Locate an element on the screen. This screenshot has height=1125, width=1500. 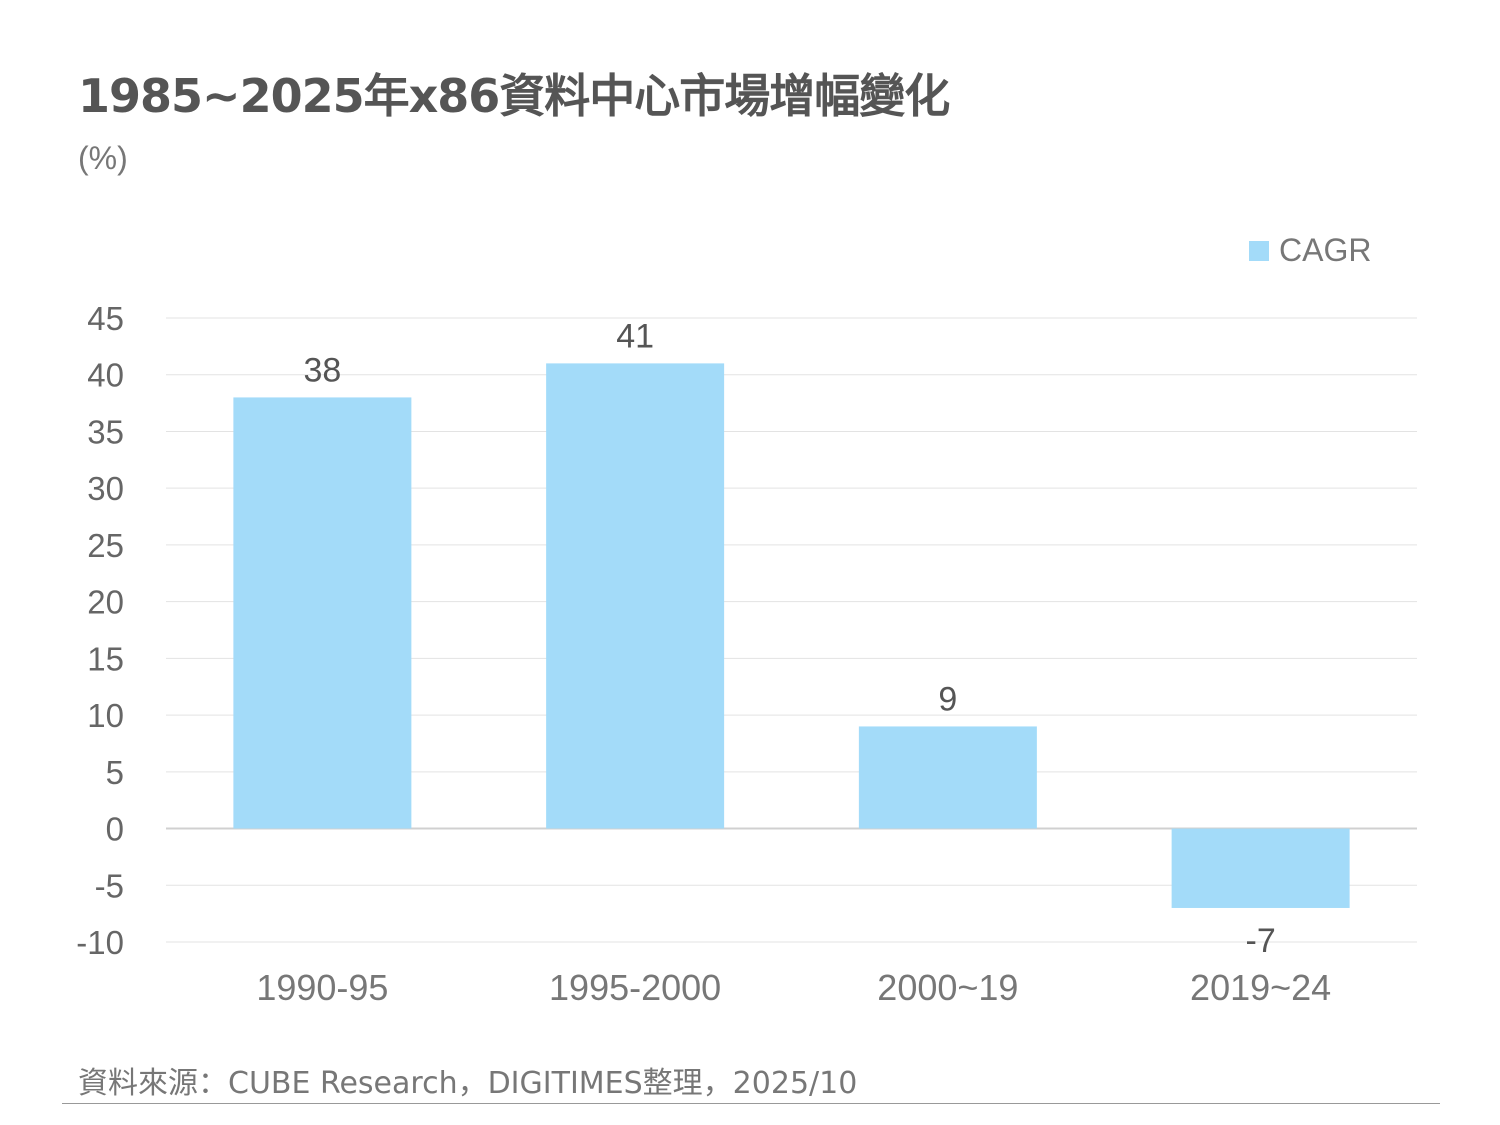
legend-swatch is located at coordinates (1259, 250).